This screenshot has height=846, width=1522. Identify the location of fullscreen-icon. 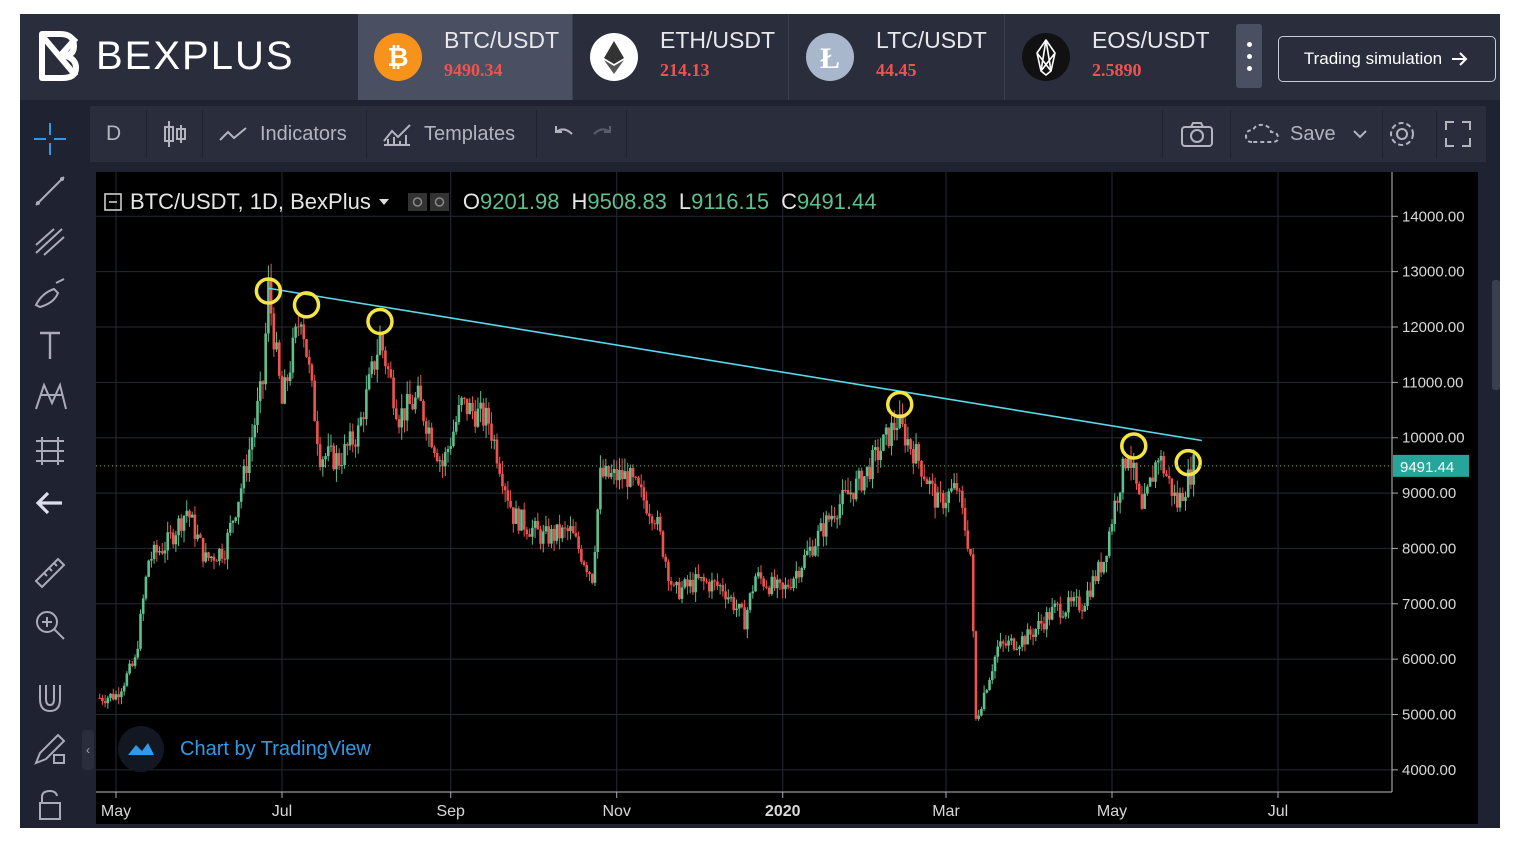
(1458, 134).